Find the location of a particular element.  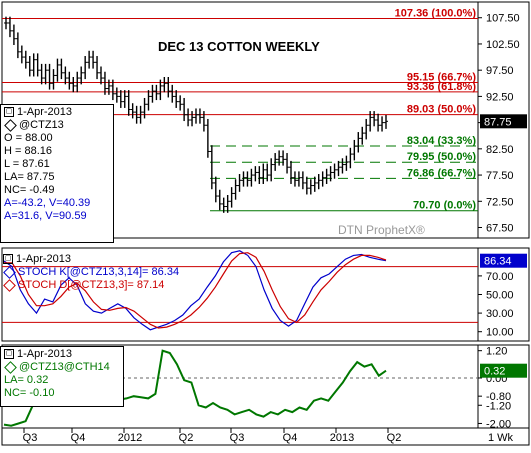

stoch-legend-date: 1-Apr-2013 is located at coordinates (44, 259).